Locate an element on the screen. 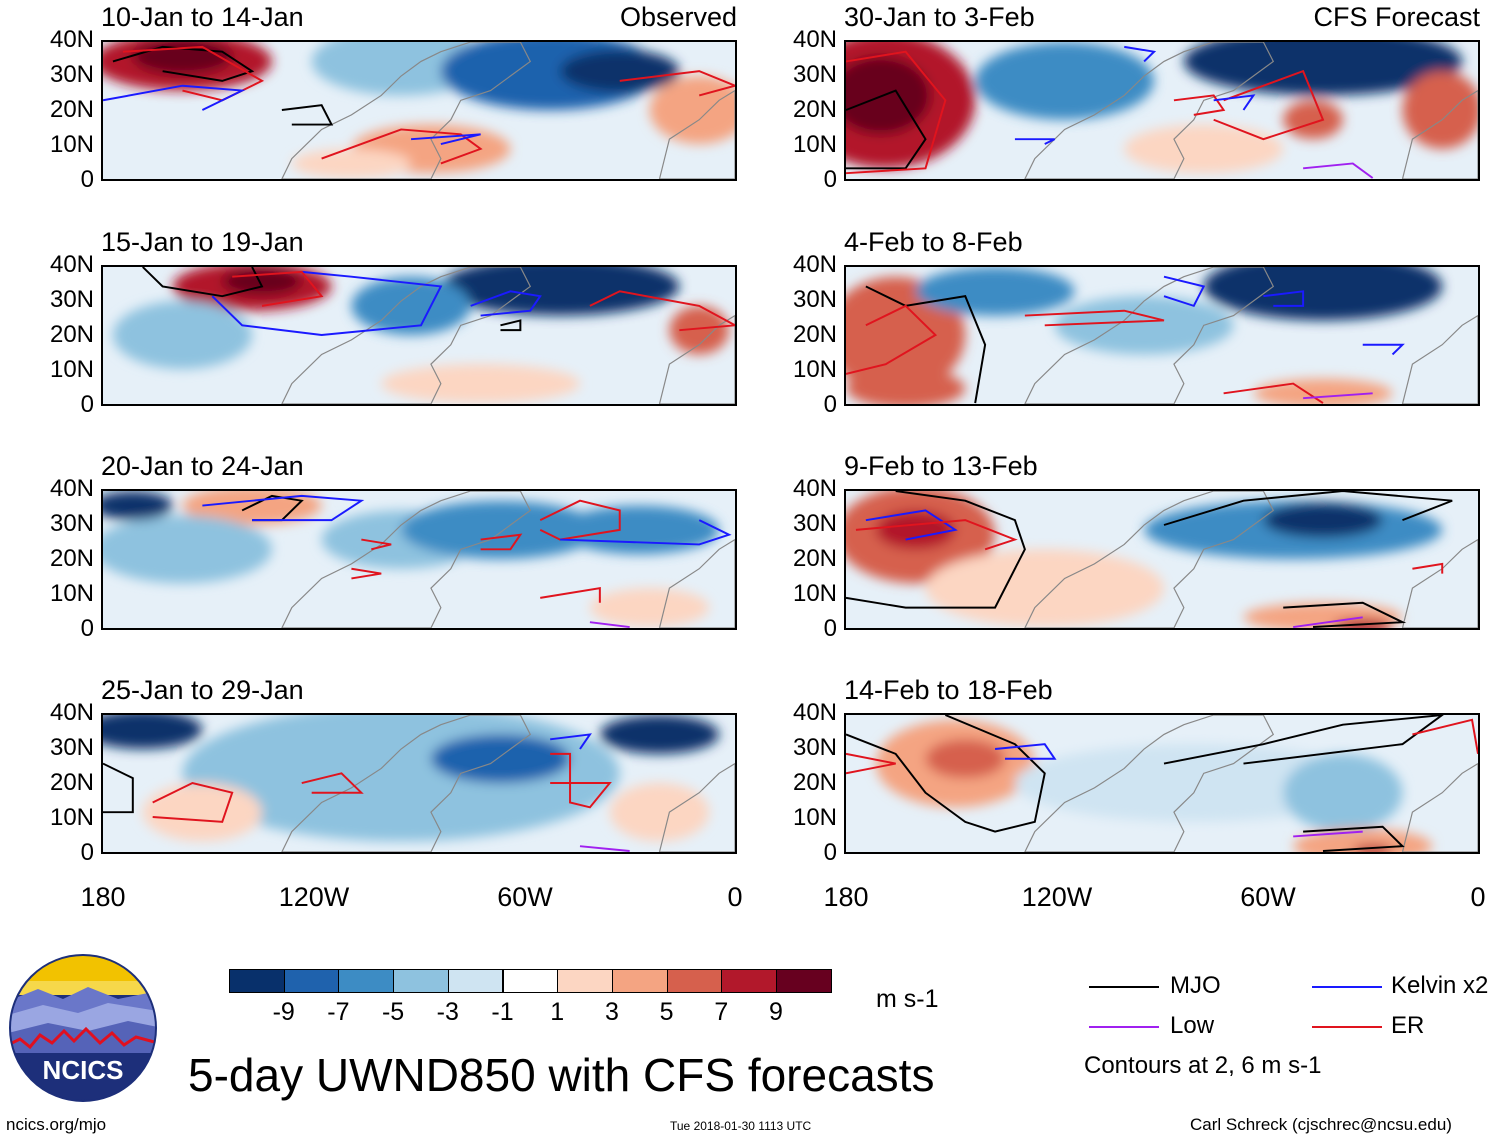 This screenshot has width=1510, height=1141. legend-label-low: Low is located at coordinates (1192, 1025).